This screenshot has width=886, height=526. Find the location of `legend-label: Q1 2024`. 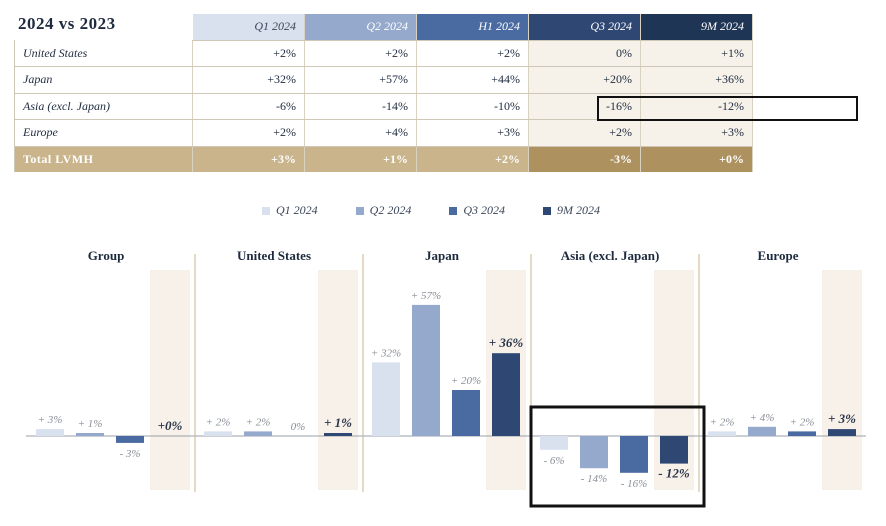

legend-label: Q1 2024 is located at coordinates (297, 210).